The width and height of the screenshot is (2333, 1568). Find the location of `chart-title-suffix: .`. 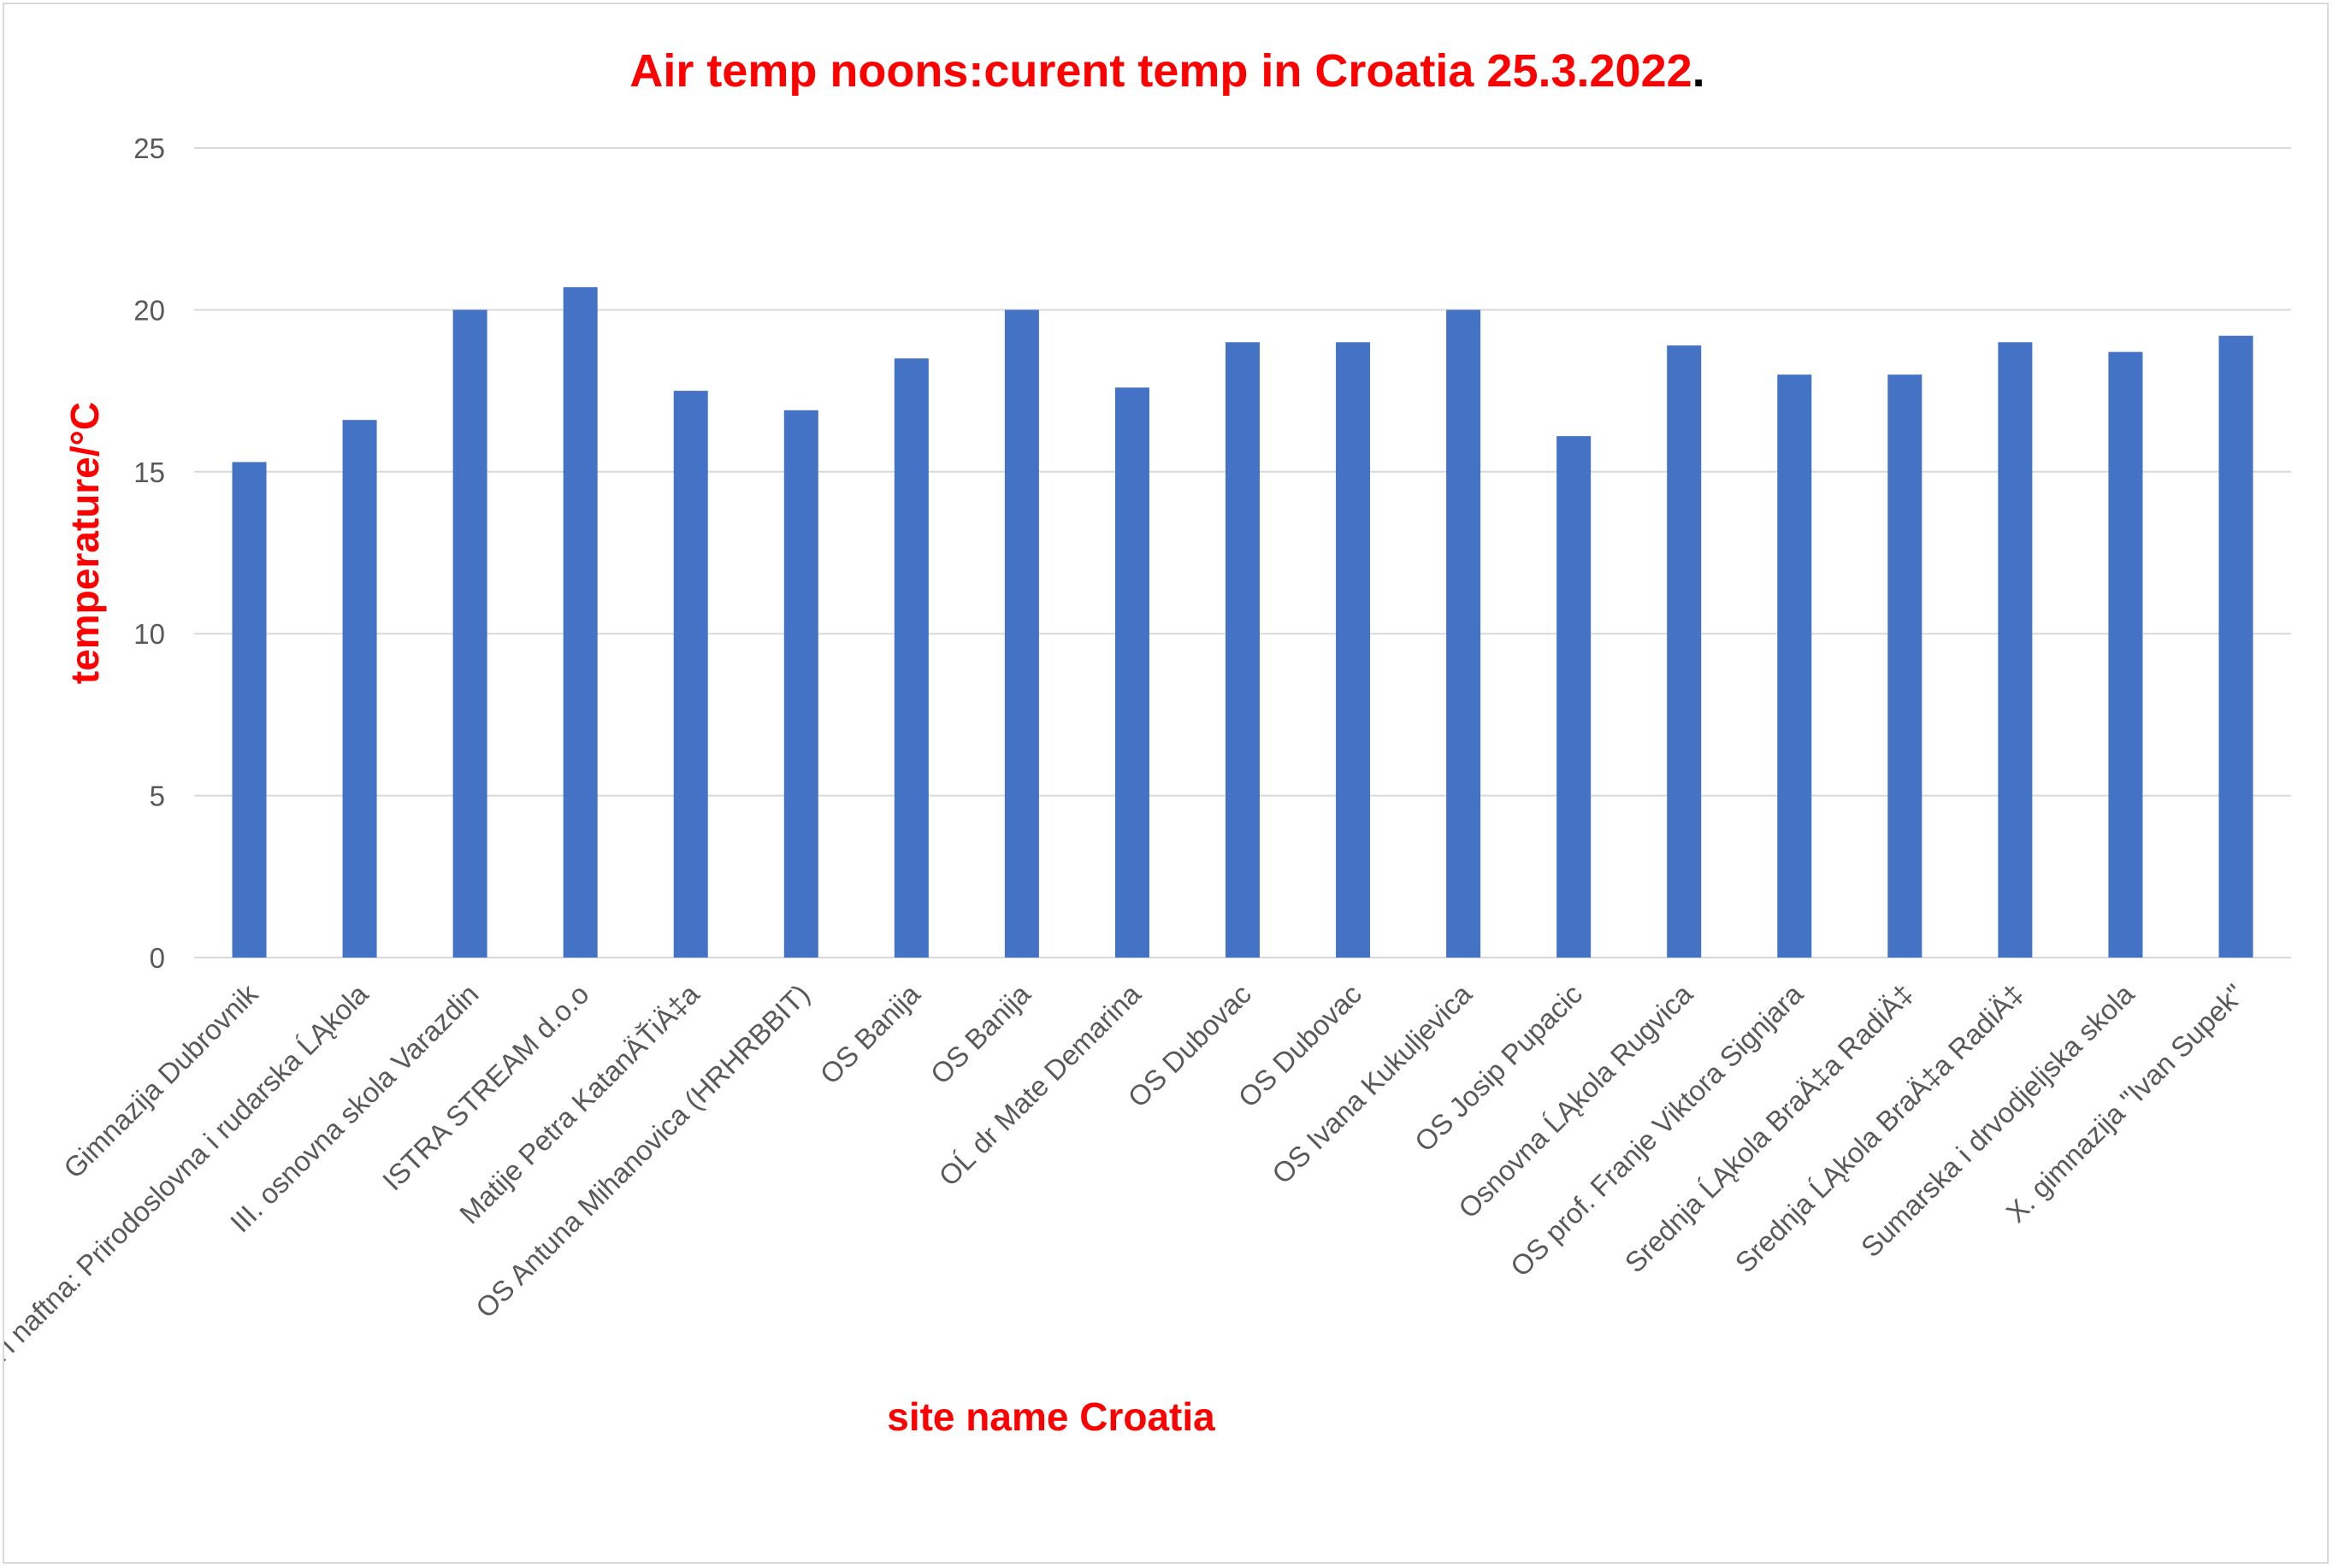

chart-title-suffix: . is located at coordinates (1699, 71).